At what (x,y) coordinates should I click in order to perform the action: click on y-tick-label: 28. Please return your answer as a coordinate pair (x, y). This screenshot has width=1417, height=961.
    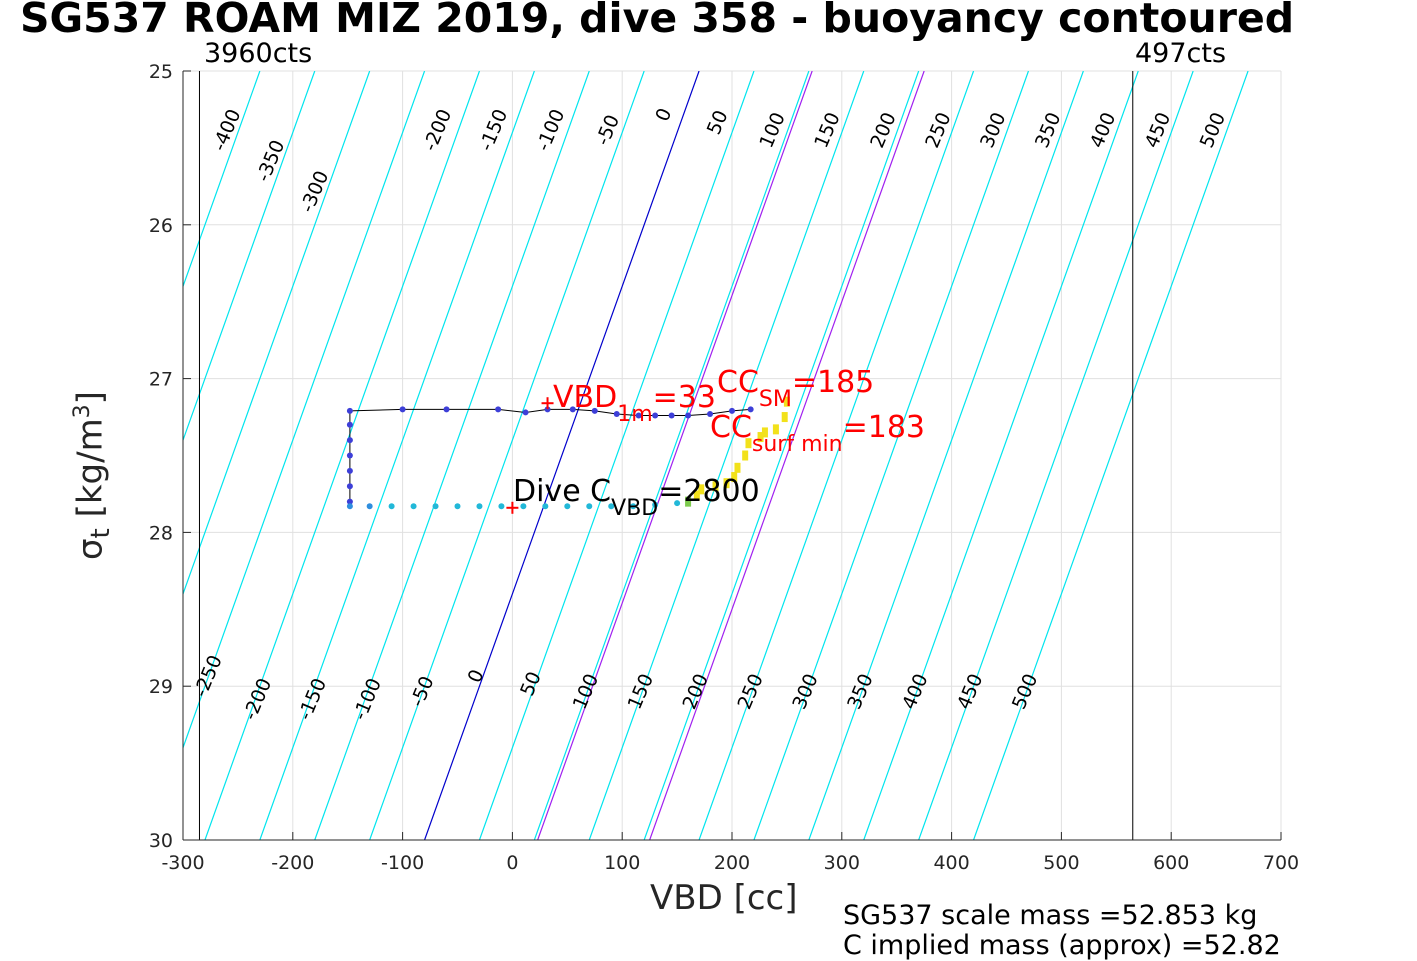
    Looking at the image, I should click on (161, 533).